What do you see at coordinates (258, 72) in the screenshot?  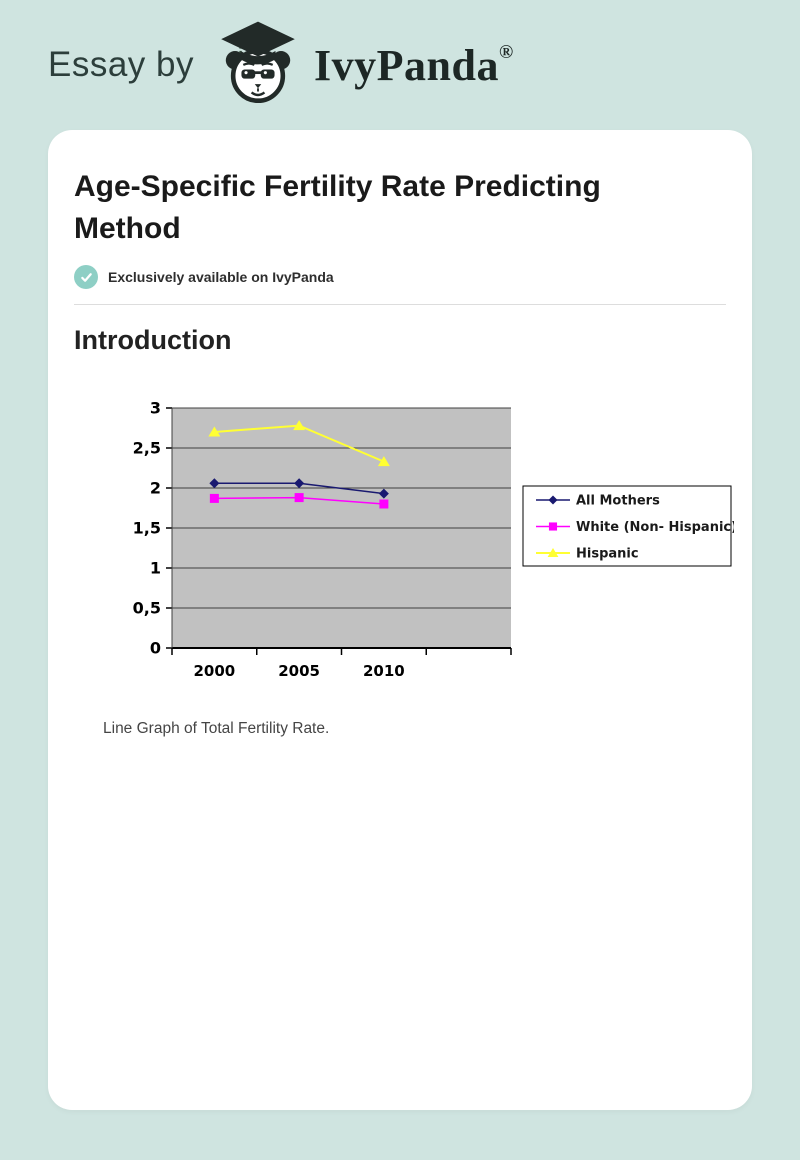 I see `glasses-bridge` at bounding box center [258, 72].